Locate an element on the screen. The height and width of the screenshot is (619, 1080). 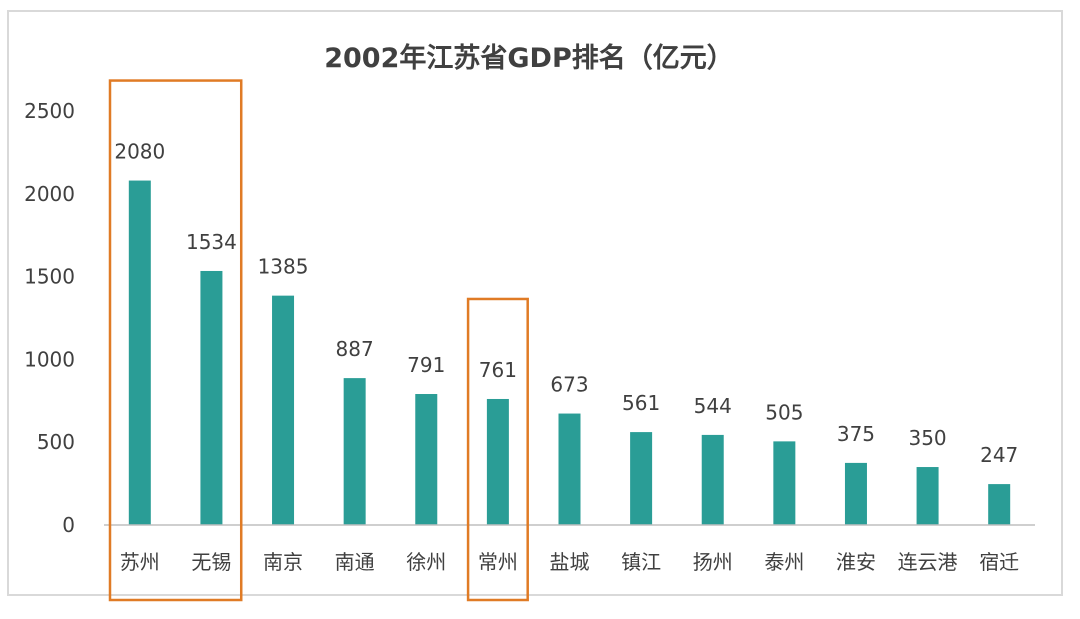
bar-宿迁 is located at coordinates (999, 504).